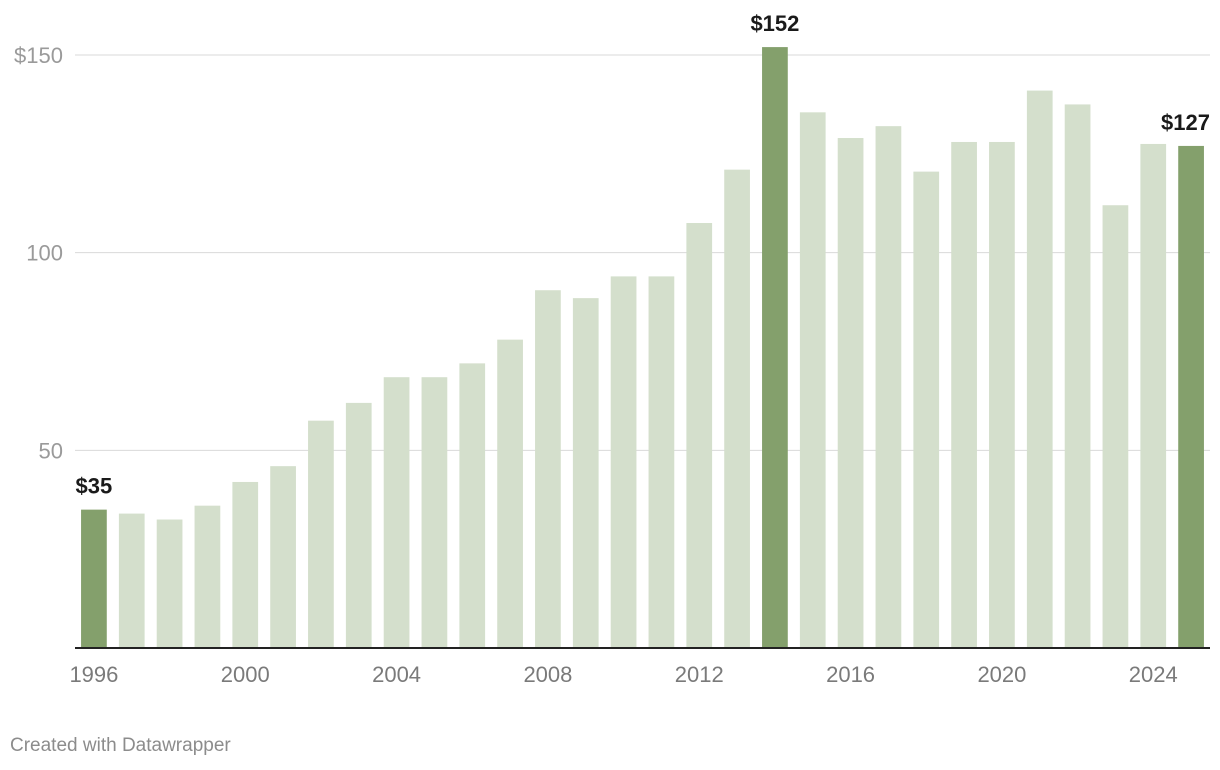 Image resolution: width=1220 pixels, height=770 pixels. Describe the element at coordinates (699, 674) in the screenshot. I see `x-tick-label-2012: 2012` at that location.